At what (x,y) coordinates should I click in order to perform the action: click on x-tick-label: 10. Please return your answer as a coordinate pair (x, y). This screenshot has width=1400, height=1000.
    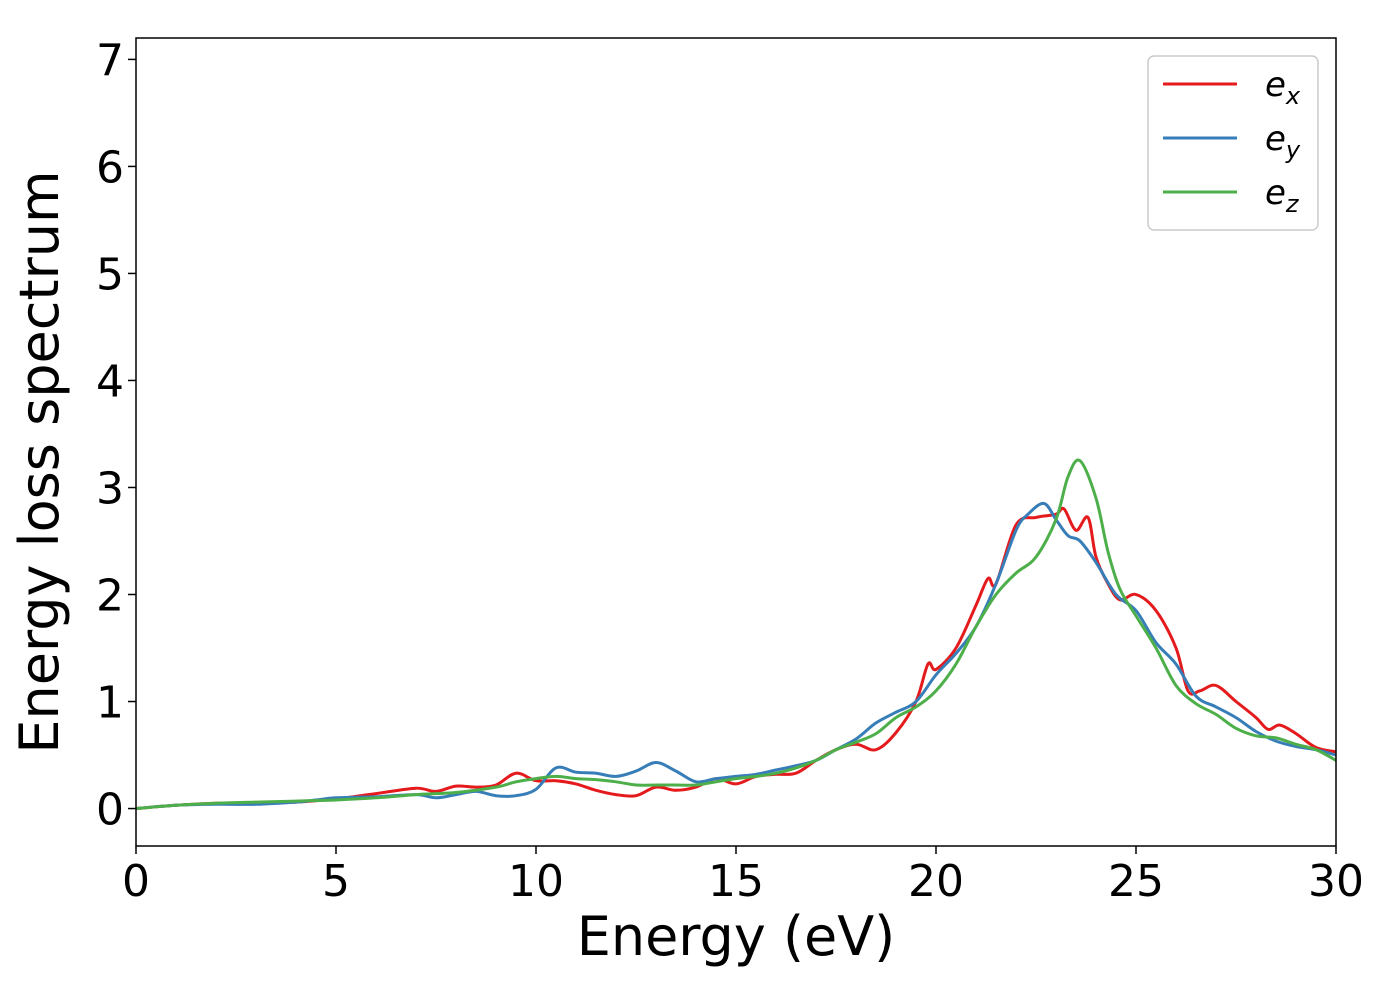
    Looking at the image, I should click on (536, 881).